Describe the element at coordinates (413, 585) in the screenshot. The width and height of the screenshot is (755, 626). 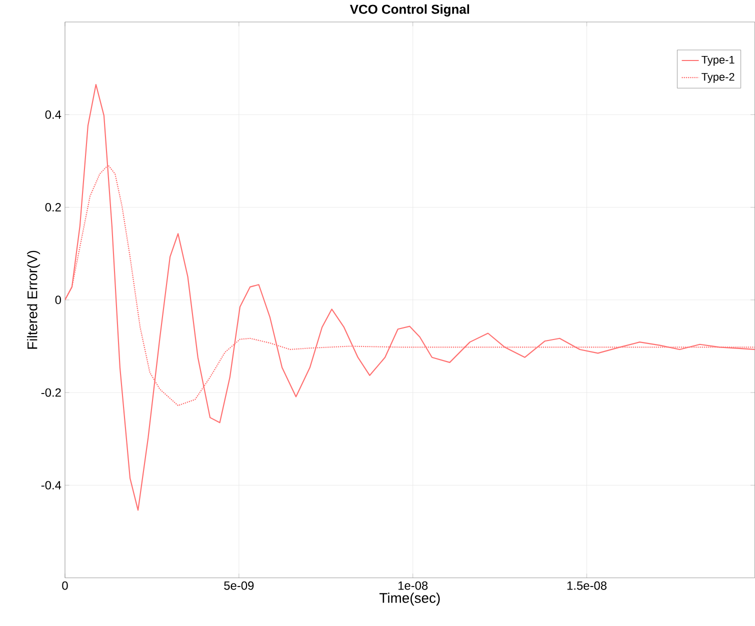
I see `x-tick-label: 1e-08` at that location.